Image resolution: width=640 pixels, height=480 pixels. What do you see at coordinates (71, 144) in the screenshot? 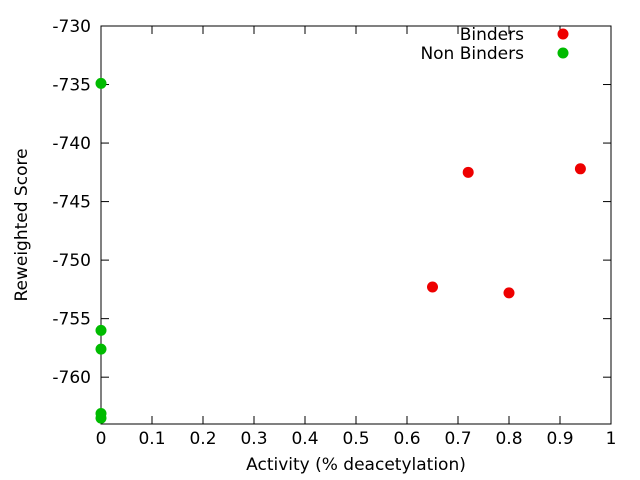
I see `y-tick-label: -740` at bounding box center [71, 144].